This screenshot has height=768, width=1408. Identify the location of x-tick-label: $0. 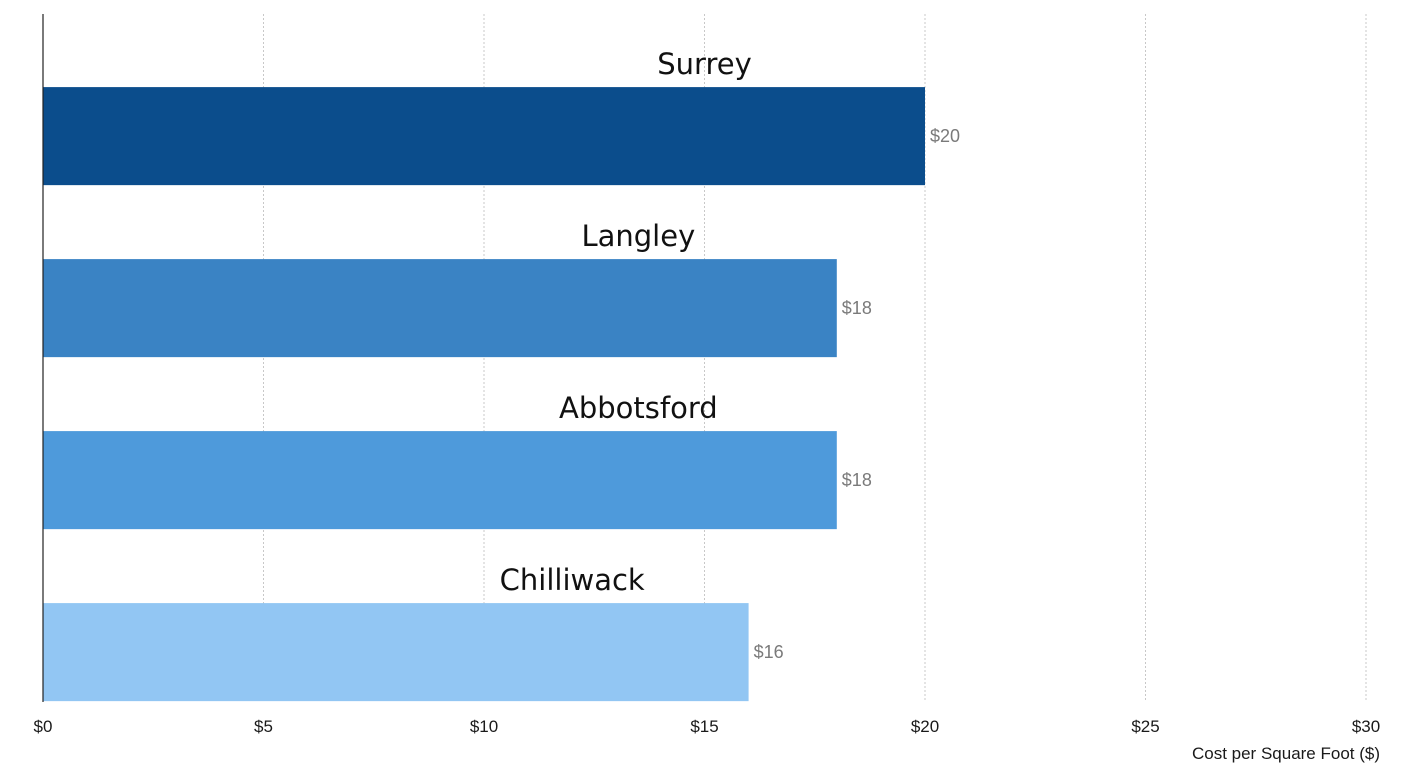
(43, 726).